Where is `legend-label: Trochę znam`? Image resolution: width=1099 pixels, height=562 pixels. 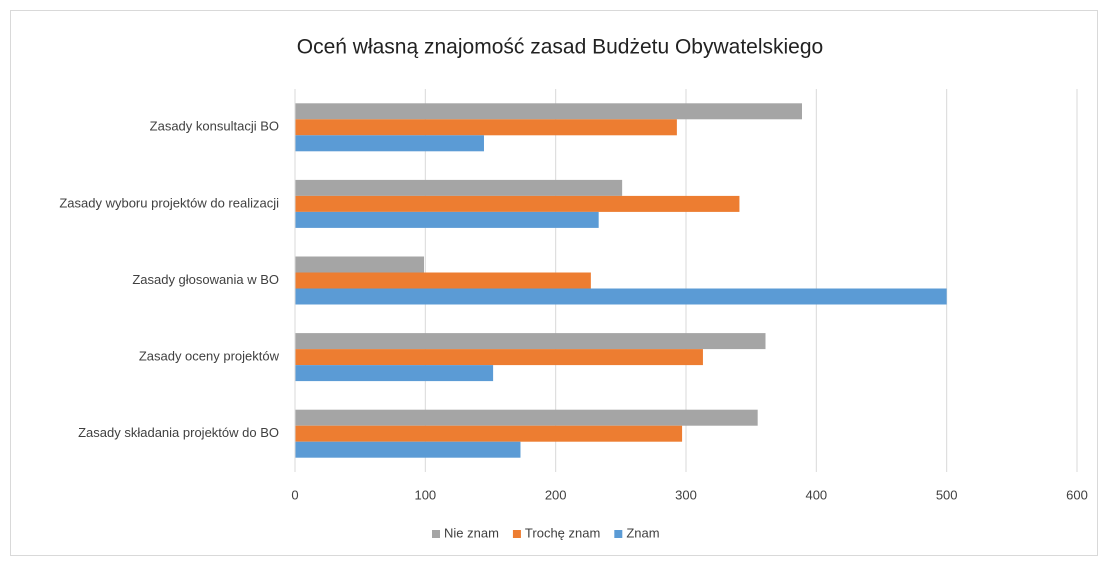 legend-label: Trochę znam is located at coordinates (562, 532).